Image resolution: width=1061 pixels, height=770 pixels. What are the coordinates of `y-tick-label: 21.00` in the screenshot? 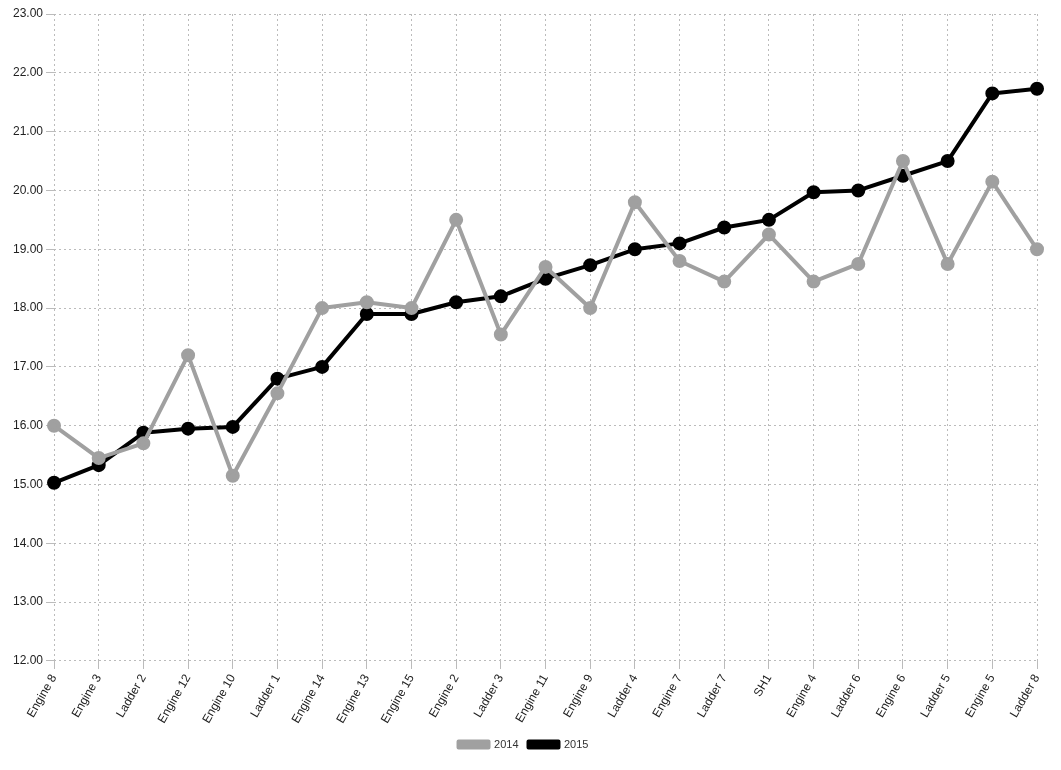 It's located at (28, 130).